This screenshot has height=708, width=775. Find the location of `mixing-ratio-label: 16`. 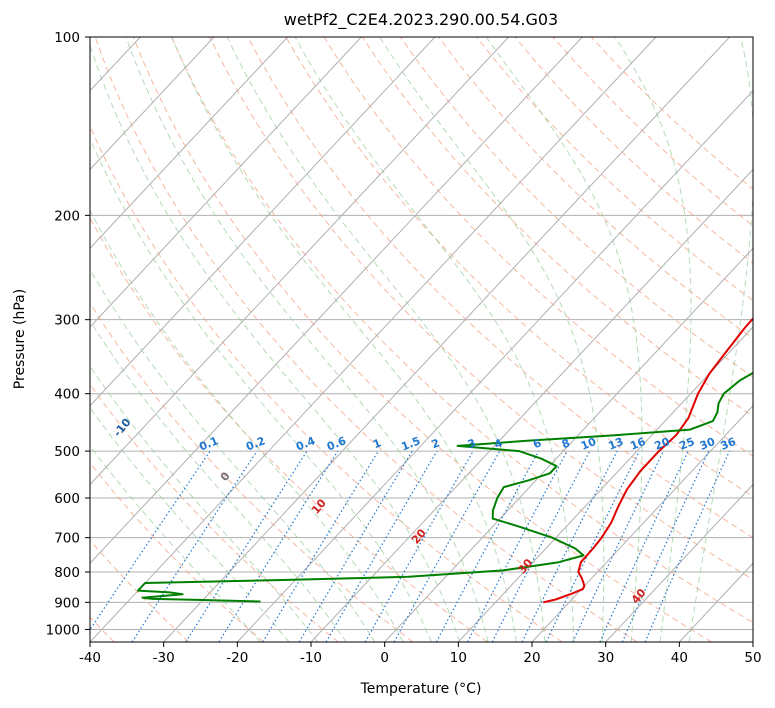

mixing-ratio-label: 16 is located at coordinates (637, 444).